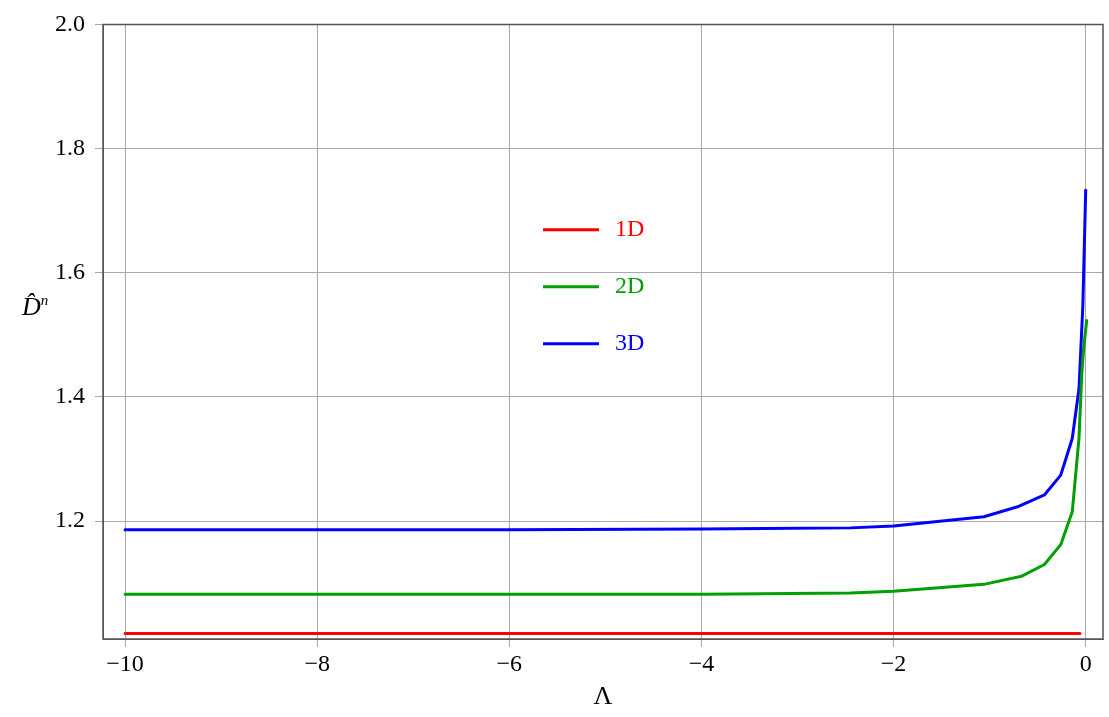  What do you see at coordinates (35, 307) in the screenshot?
I see `y-axis-title: D̂$^{n}$` at bounding box center [35, 307].